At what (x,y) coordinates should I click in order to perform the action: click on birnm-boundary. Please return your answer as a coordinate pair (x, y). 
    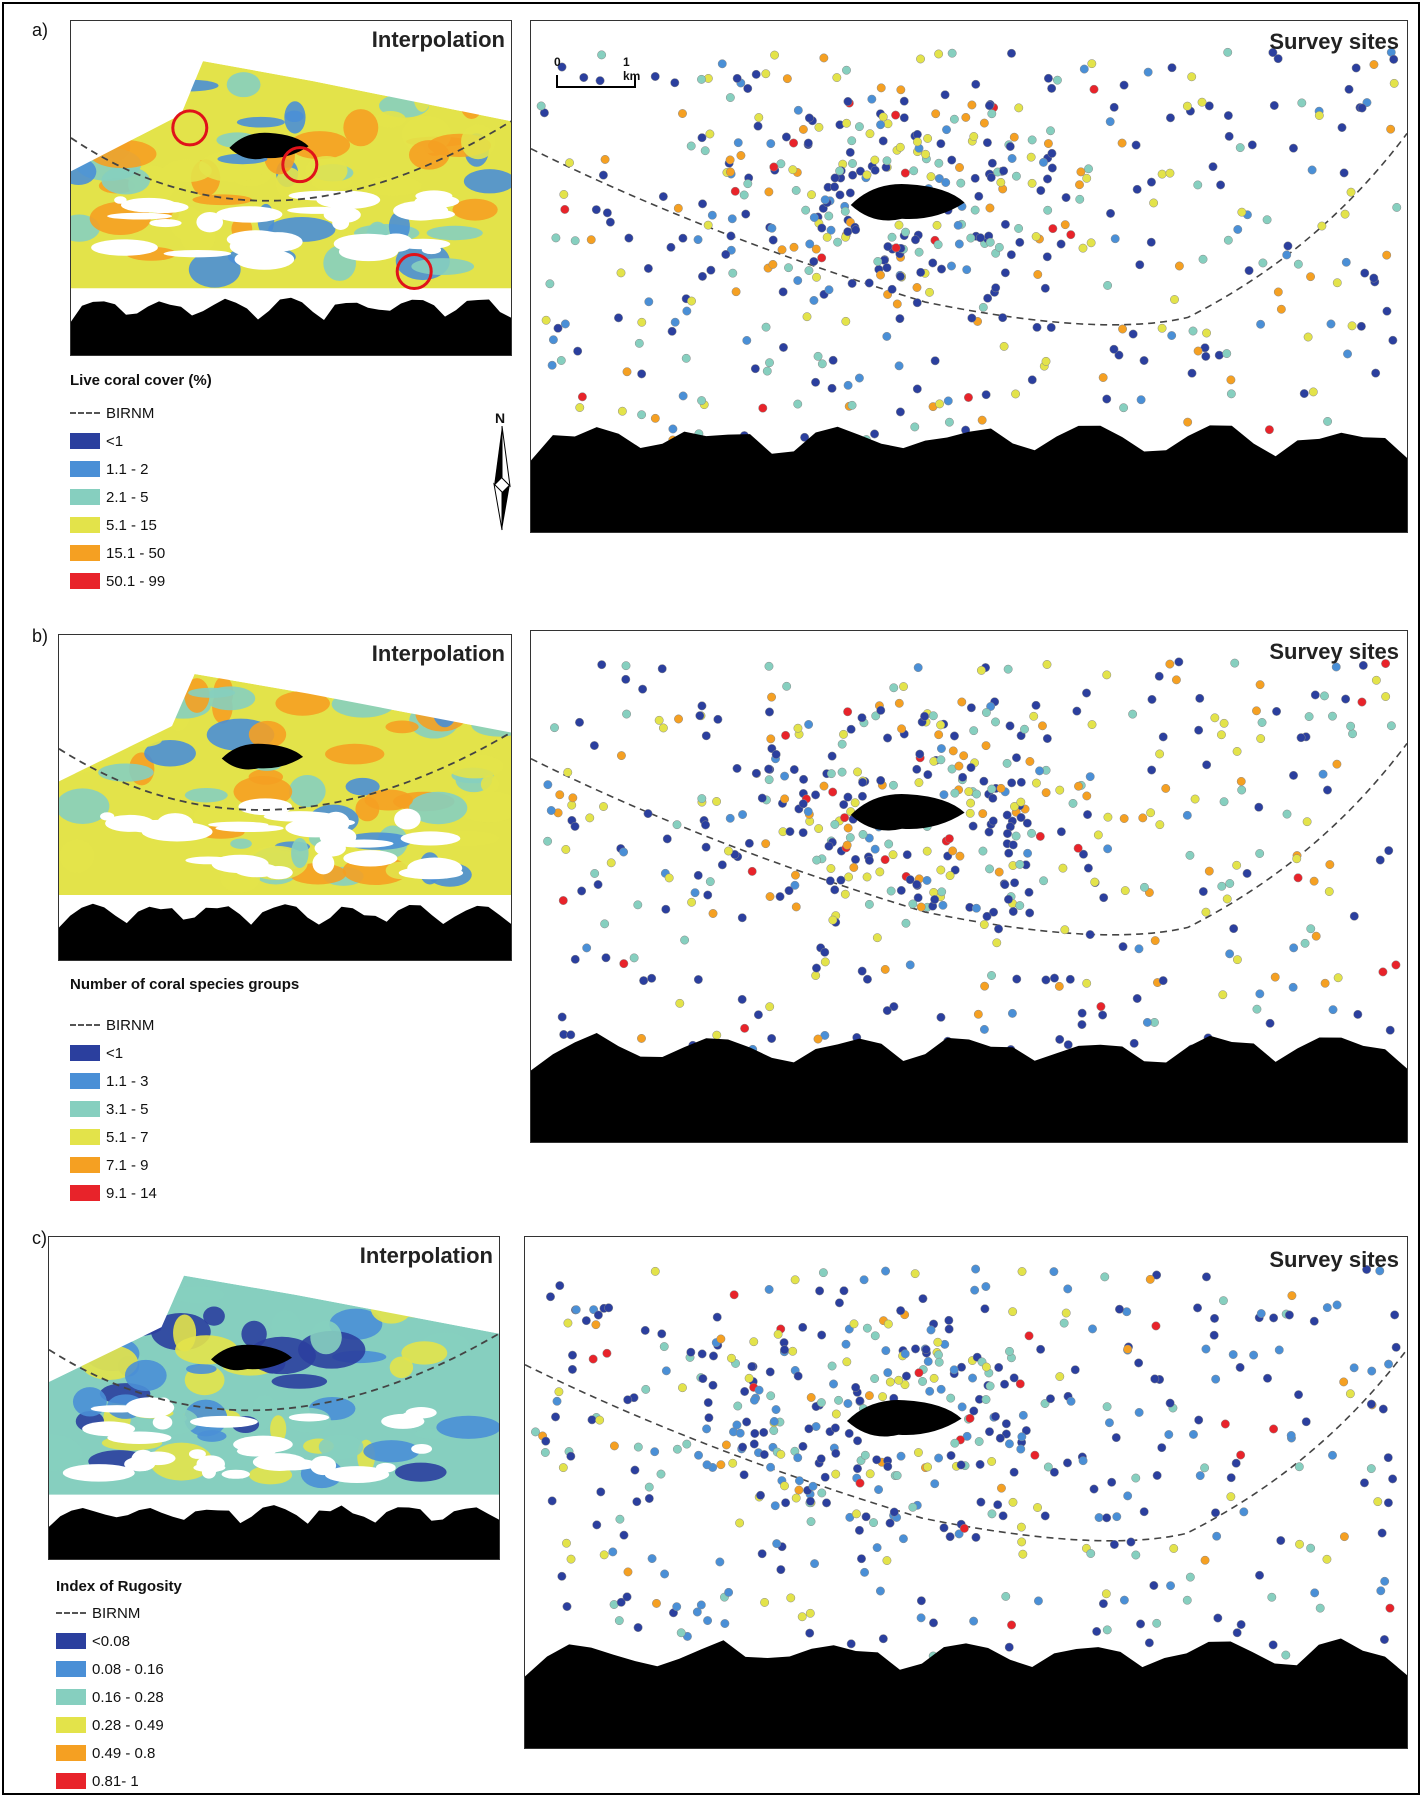
    Looking at the image, I should click on (966, 1445).